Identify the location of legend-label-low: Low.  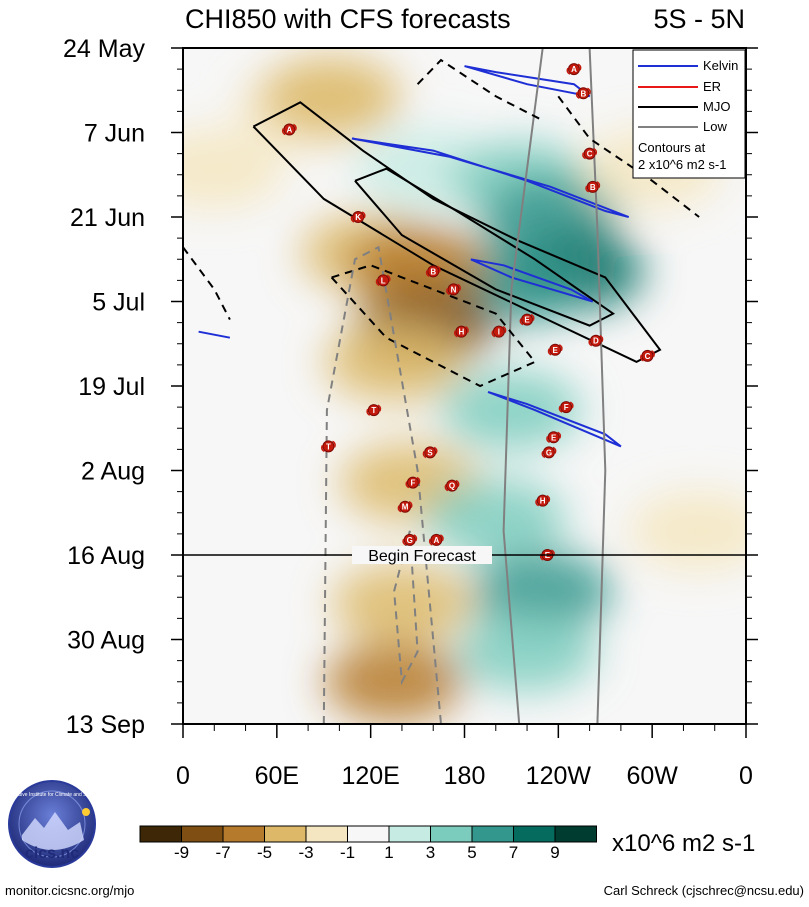
(715, 126).